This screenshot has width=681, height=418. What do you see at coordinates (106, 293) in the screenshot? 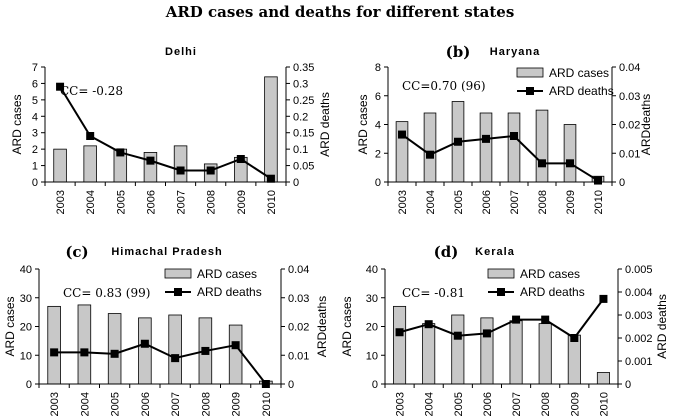
I see `cc-label: CC= 0.83 (99)` at bounding box center [106, 293].